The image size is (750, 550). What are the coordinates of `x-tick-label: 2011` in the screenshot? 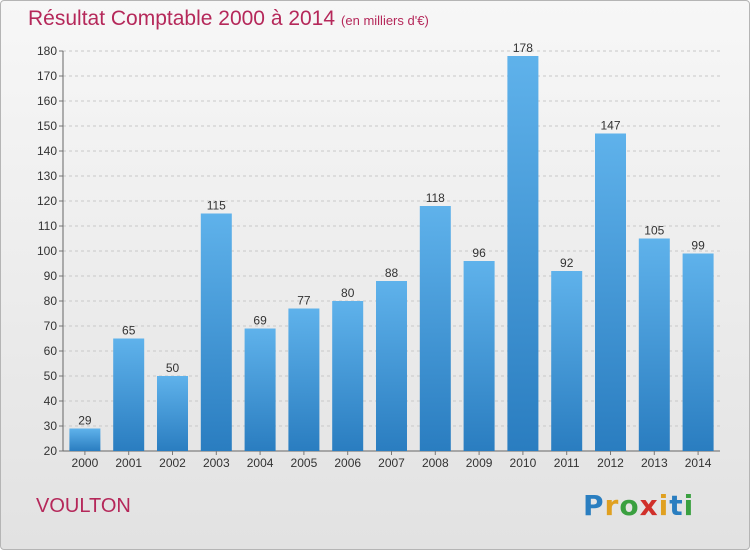 It's located at (567, 463).